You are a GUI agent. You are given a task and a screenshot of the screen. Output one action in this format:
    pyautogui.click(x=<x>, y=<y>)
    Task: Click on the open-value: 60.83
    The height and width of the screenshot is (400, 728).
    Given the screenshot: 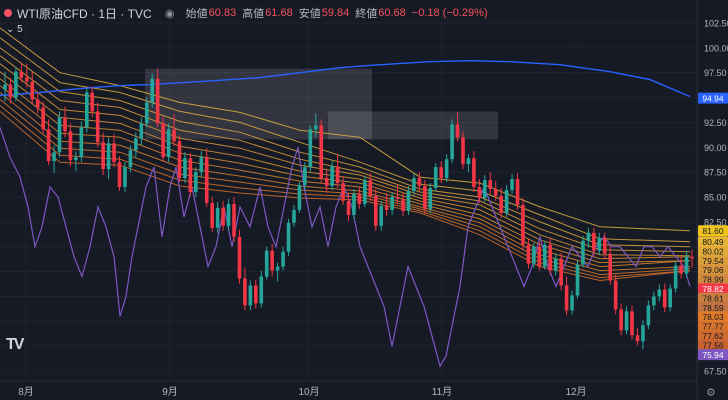 What is the action you would take?
    pyautogui.click(x=222, y=13)
    